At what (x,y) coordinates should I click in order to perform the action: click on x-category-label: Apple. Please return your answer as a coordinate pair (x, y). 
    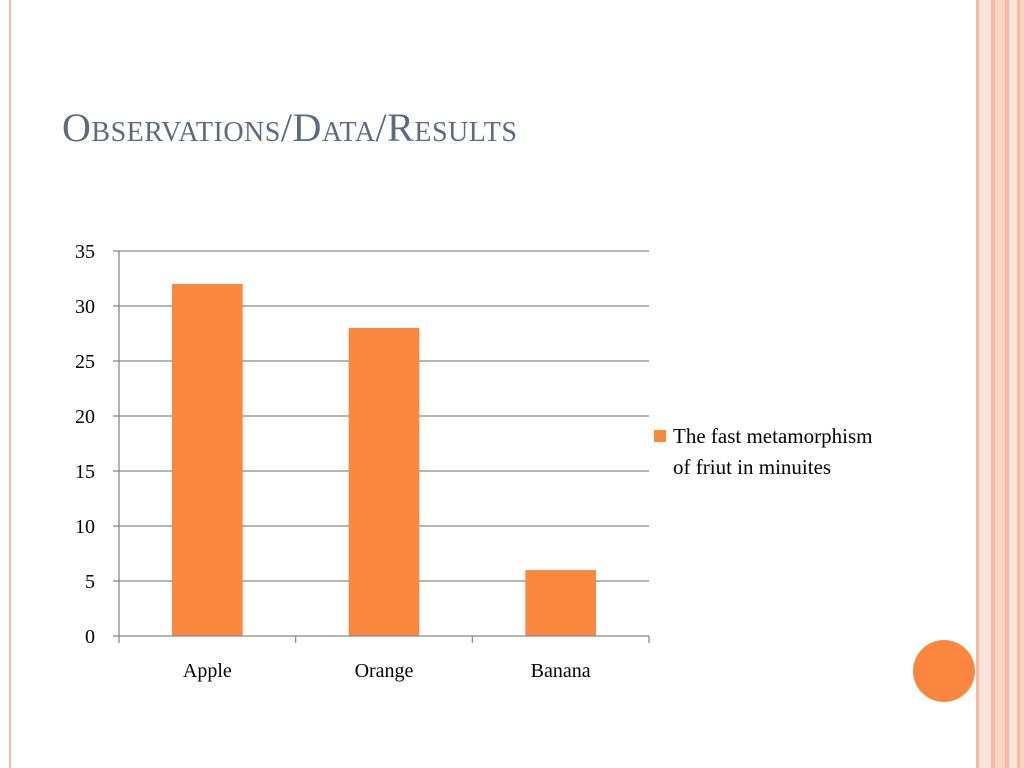
    Looking at the image, I should click on (207, 671).